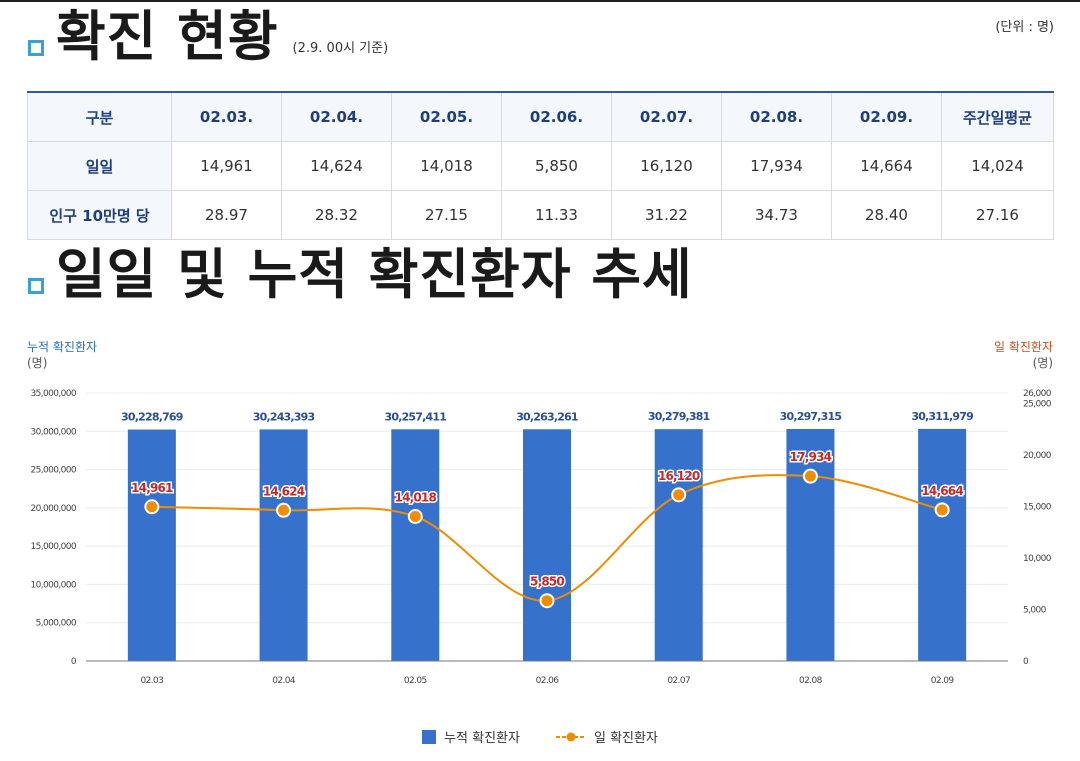  I want to click on bar-data-label: 30,297,315, so click(811, 416).